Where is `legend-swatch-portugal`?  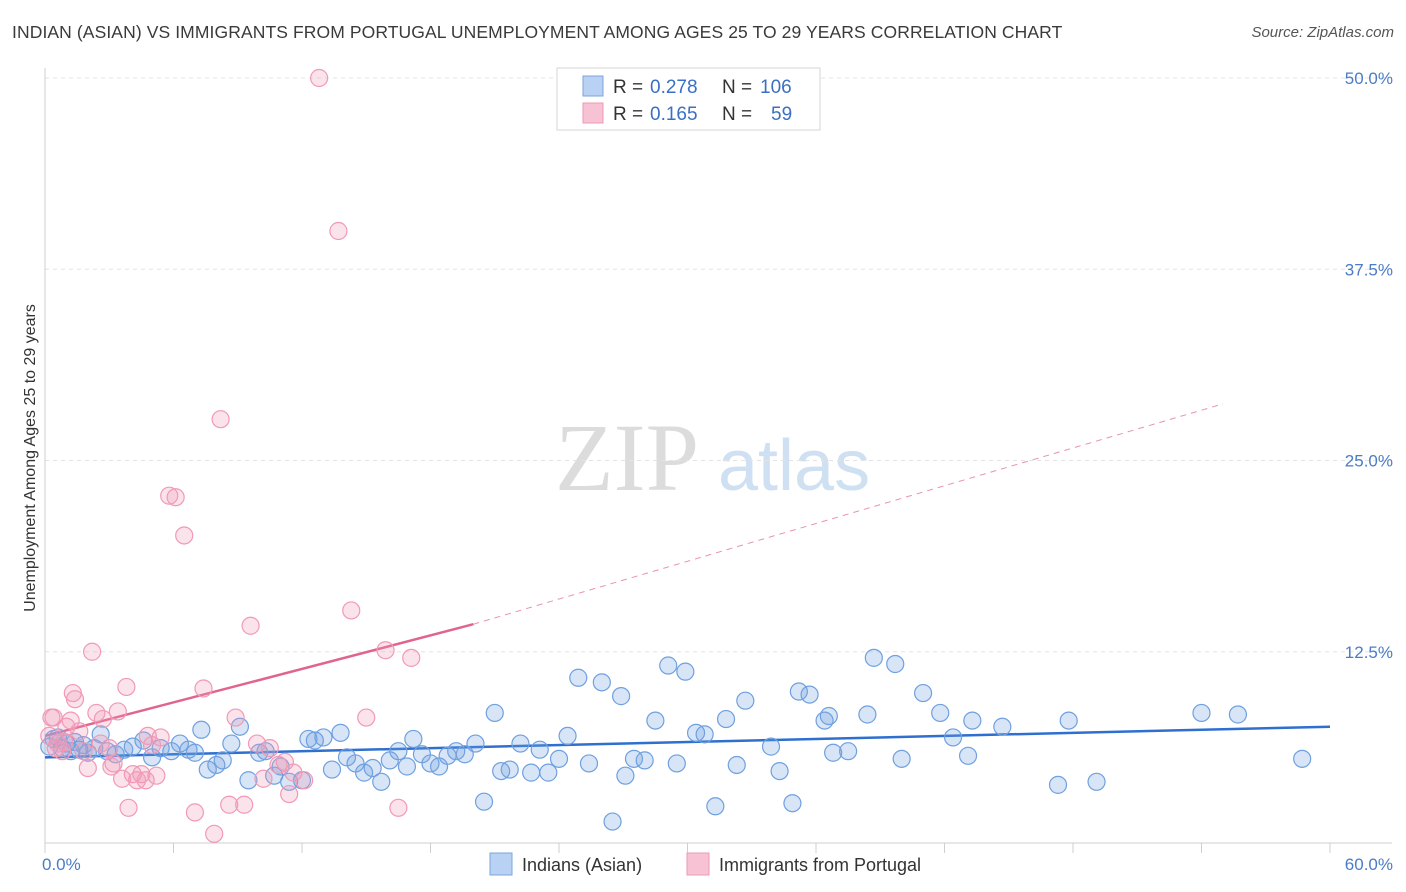
legend-swatch-portugal is located at coordinates (593, 113).